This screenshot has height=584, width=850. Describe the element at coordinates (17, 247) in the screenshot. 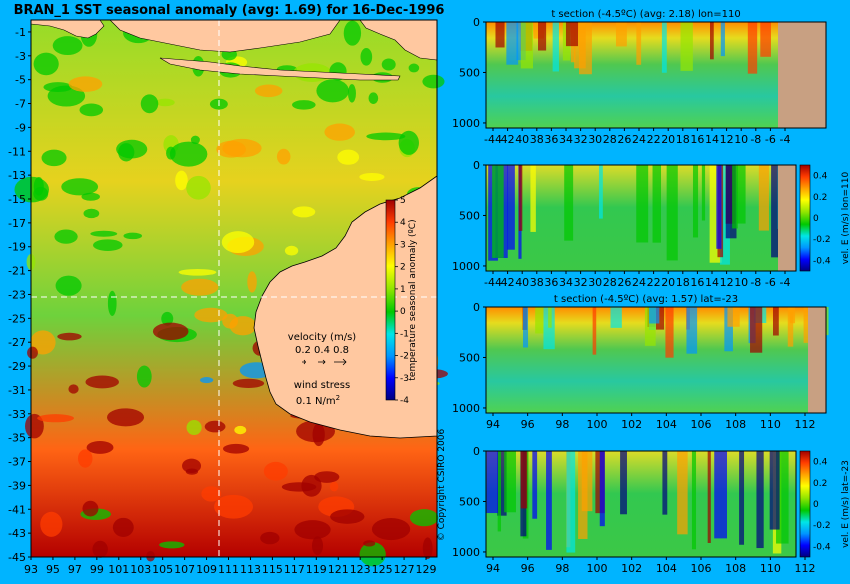

I see `y-tick-label: -19` at that location.